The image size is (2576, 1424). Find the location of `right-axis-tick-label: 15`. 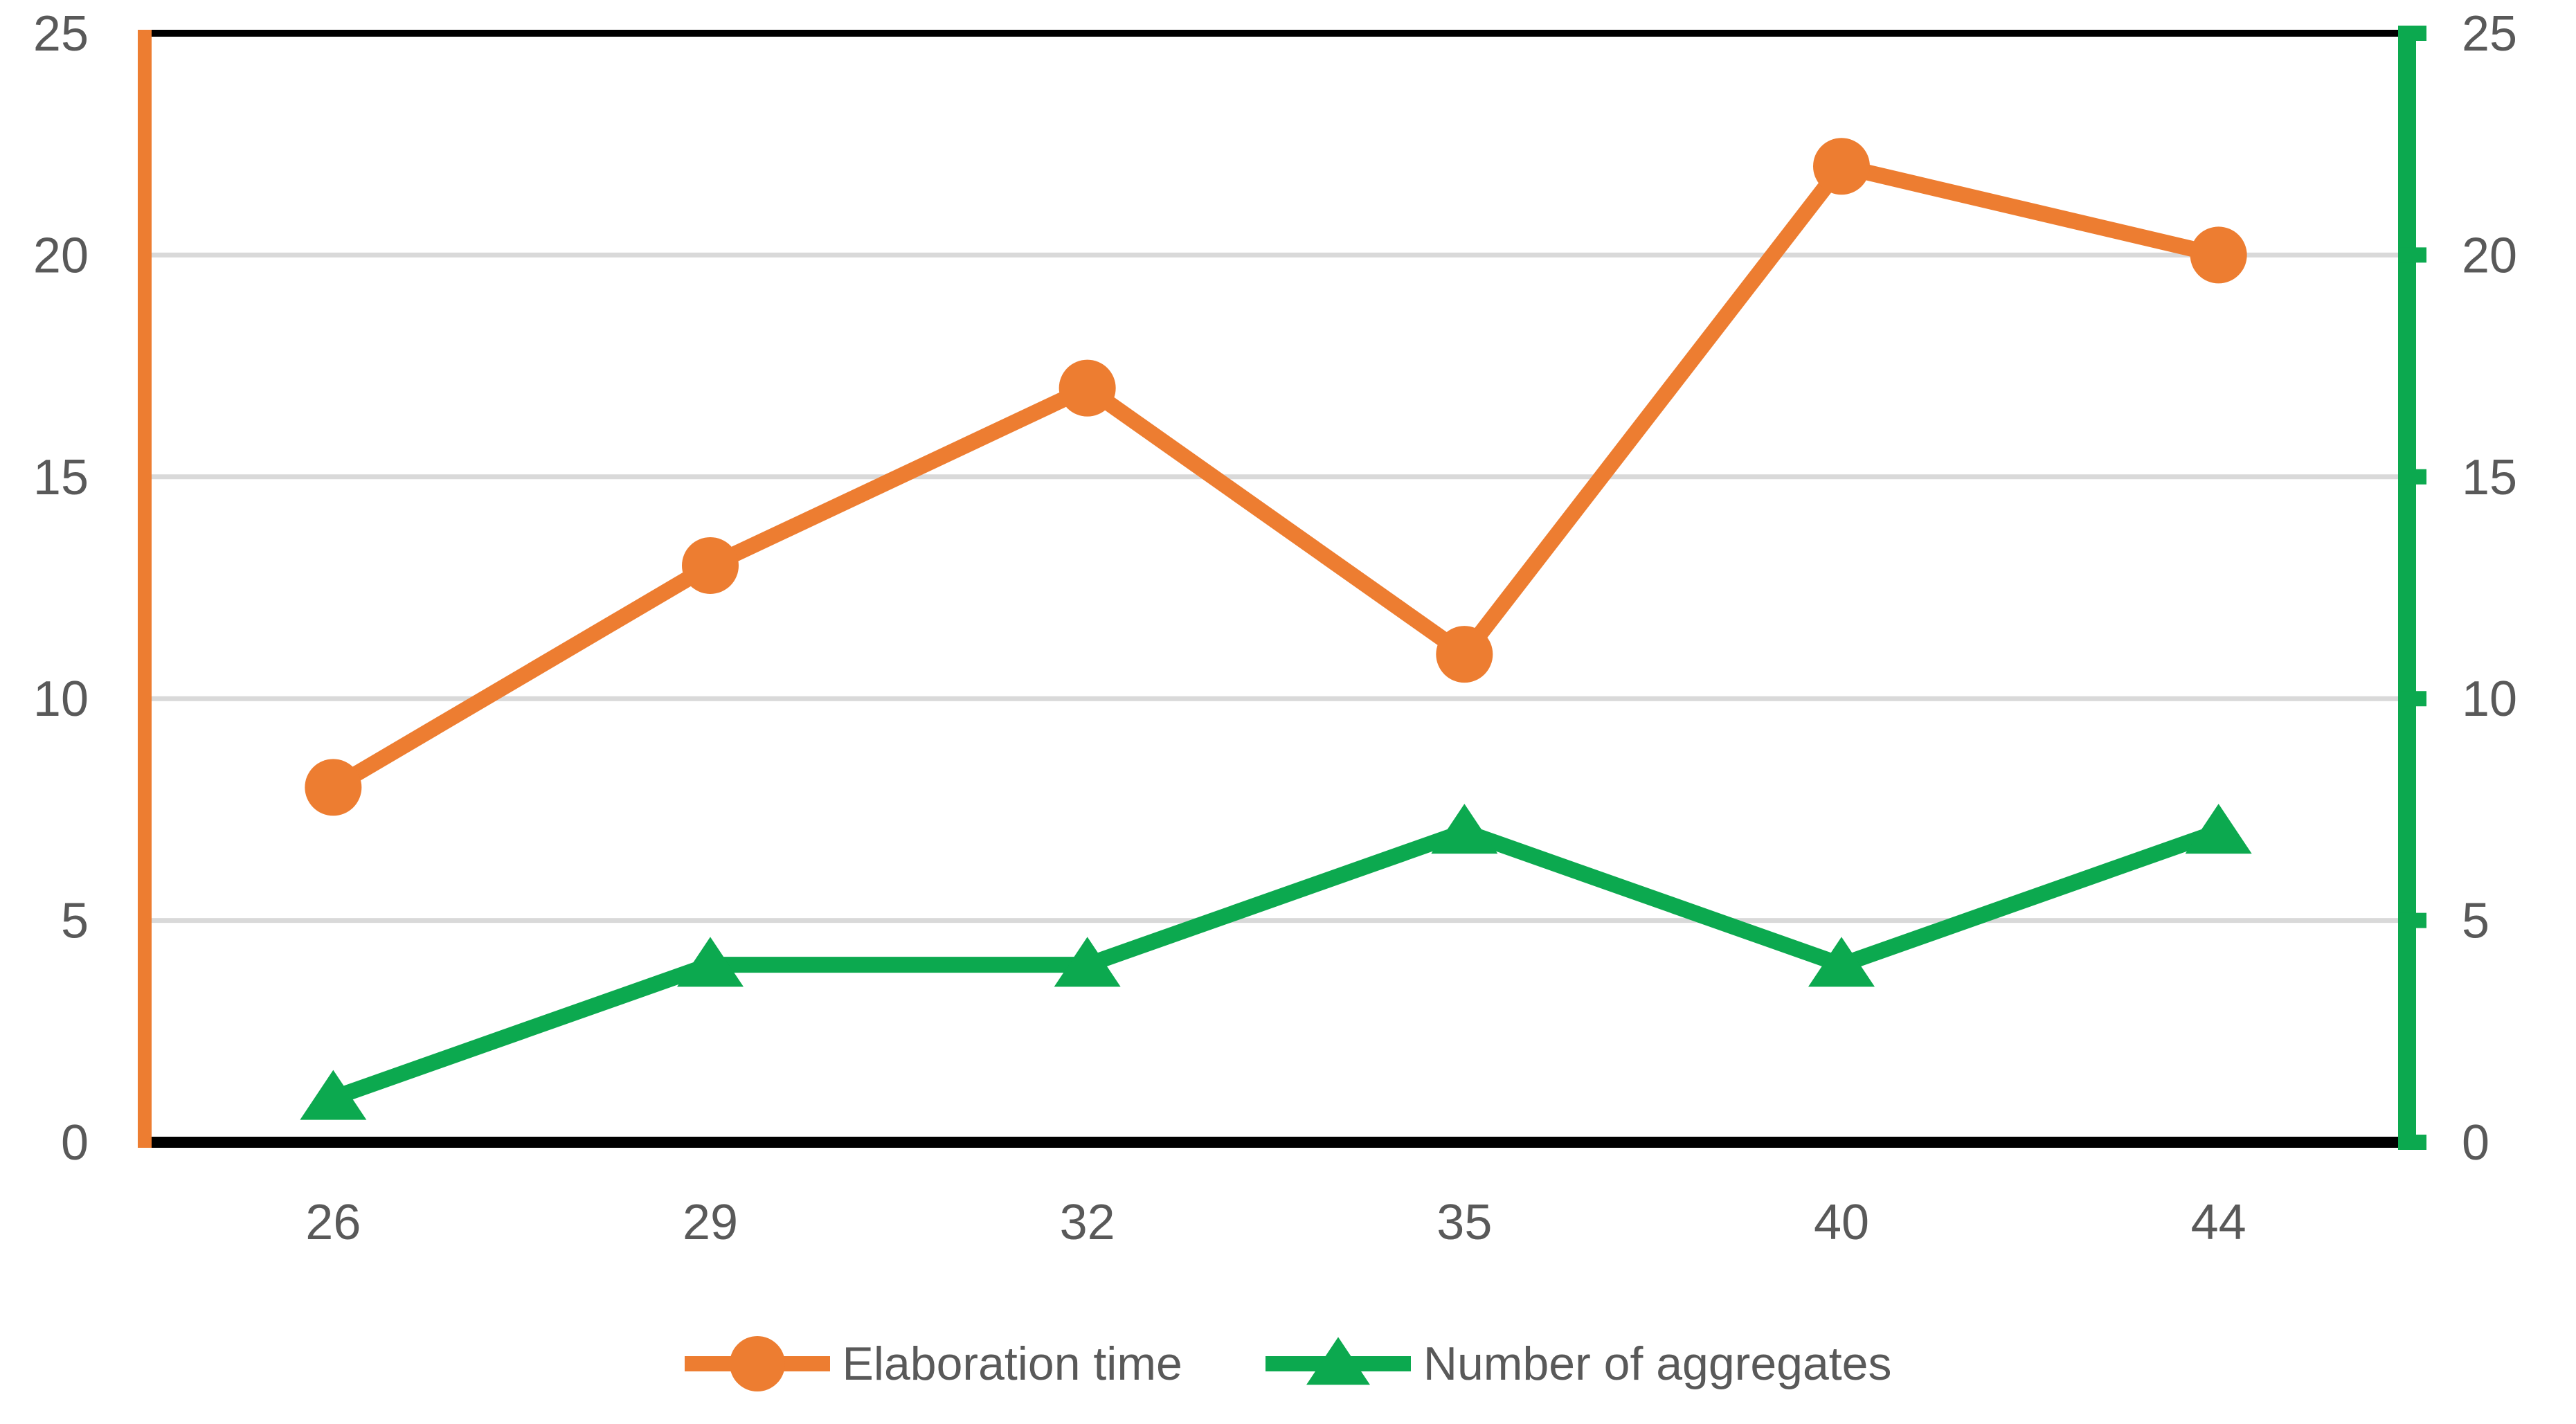

right-axis-tick-label: 15 is located at coordinates (2489, 478).